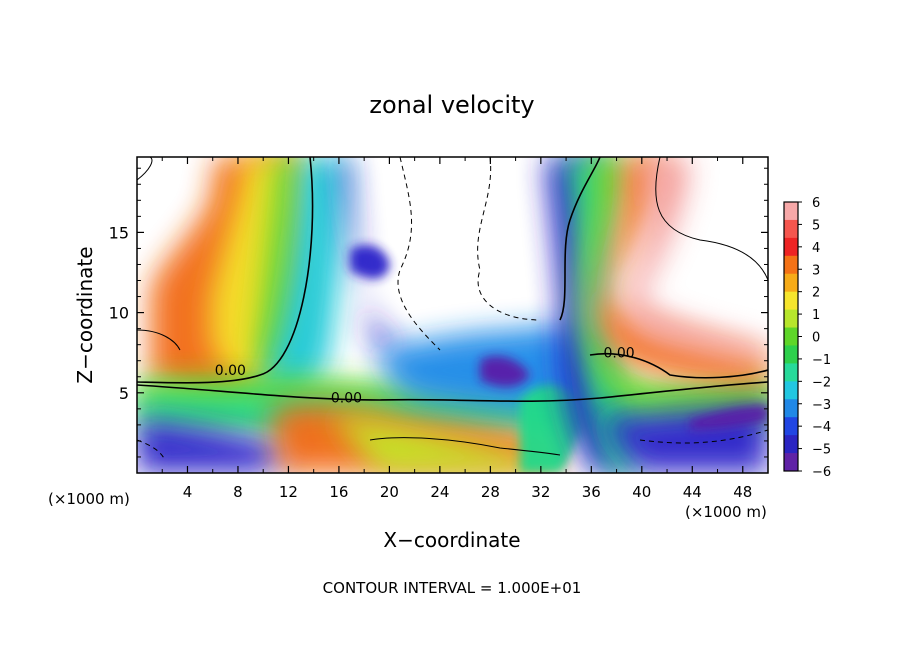  I want to click on colorbar-tick-label-12: −6, so click(821, 472).